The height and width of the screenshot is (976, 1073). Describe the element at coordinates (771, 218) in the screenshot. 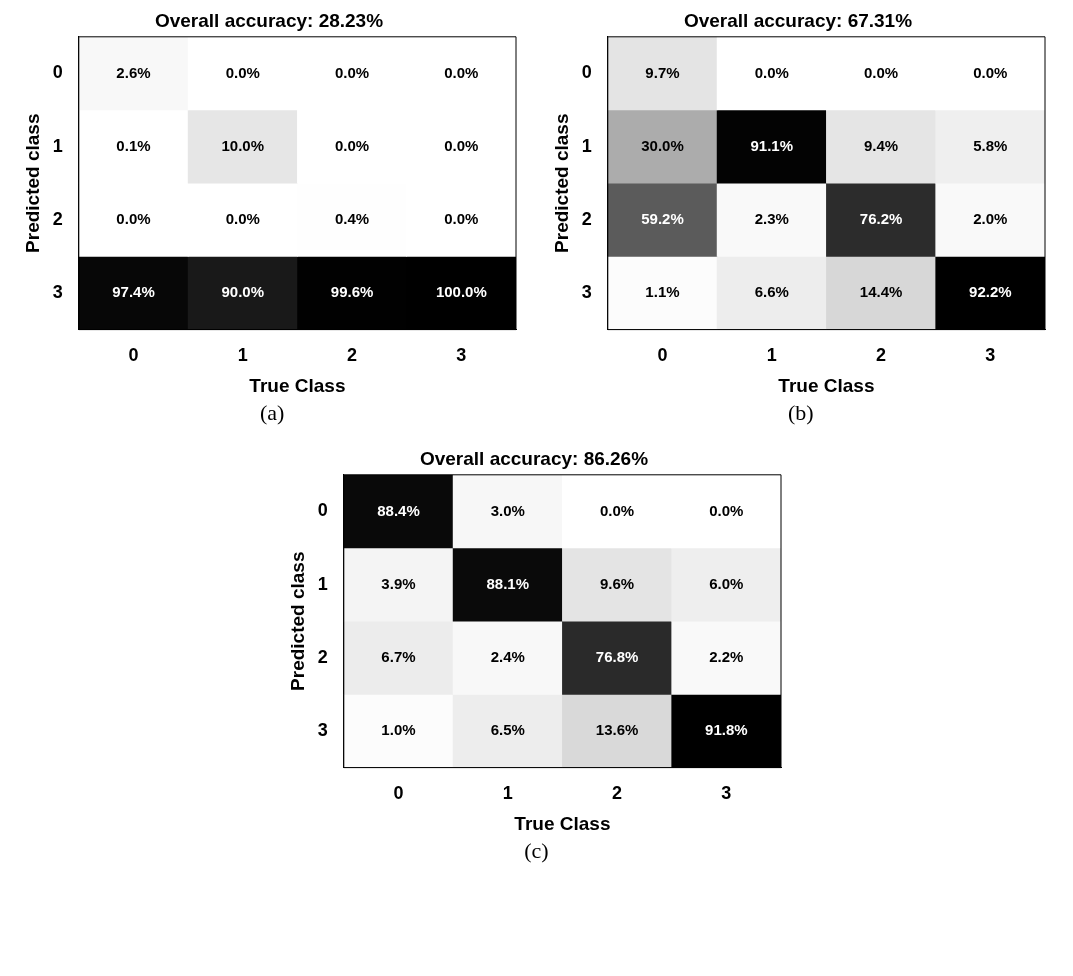

I see `data-label: 2.3%` at that location.